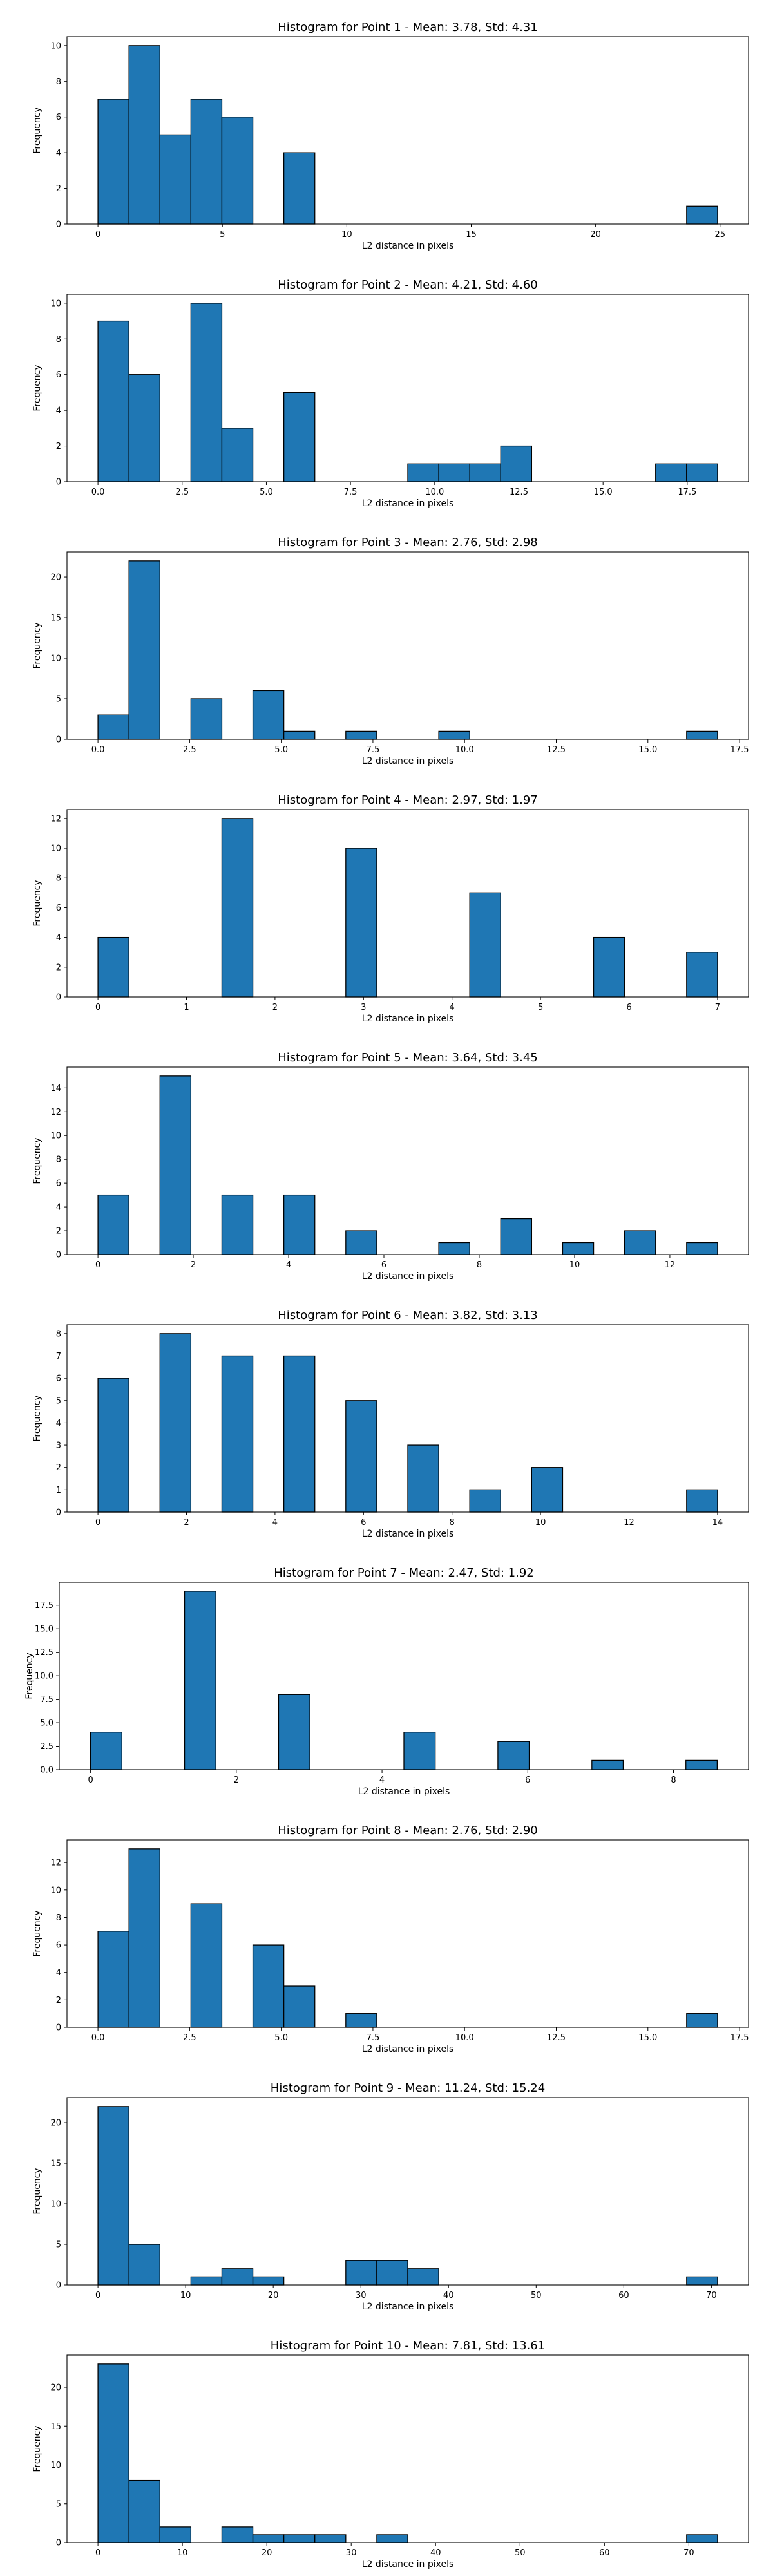 The height and width of the screenshot is (2576, 773). Describe the element at coordinates (44, 1606) in the screenshot. I see `y-tick-label: 17.5` at that location.